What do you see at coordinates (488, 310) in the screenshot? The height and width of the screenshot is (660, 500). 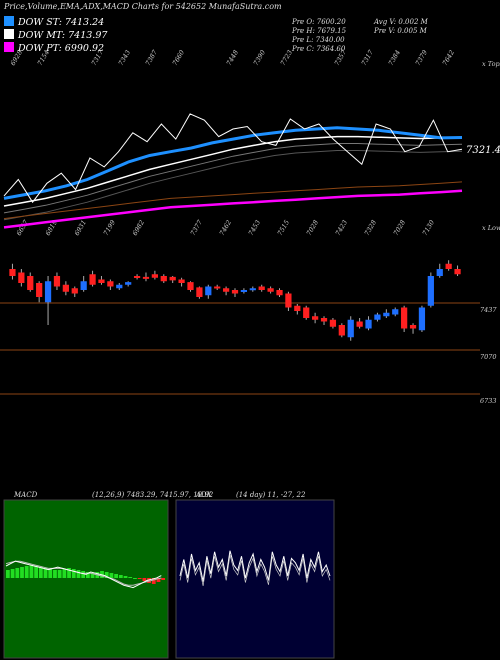 I see `level-label: 7437` at bounding box center [488, 310].